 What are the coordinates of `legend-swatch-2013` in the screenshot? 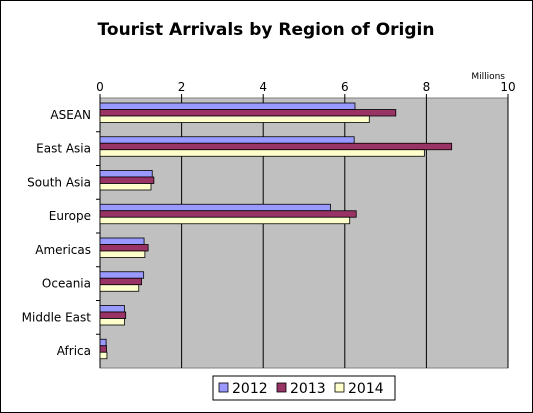 It's located at (281, 387).